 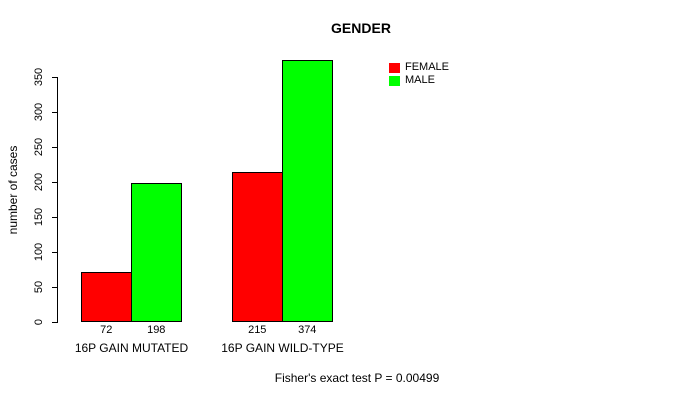 I want to click on bar-value-label: 72, so click(x=106, y=330).